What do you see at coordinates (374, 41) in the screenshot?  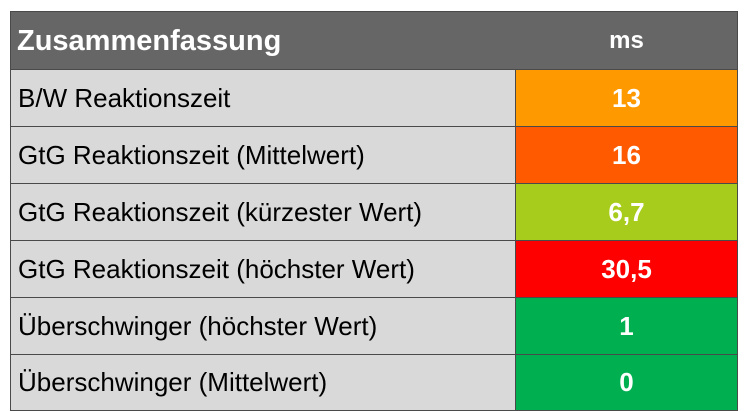 I see `table-header: Zusammenfassung ms` at bounding box center [374, 41].